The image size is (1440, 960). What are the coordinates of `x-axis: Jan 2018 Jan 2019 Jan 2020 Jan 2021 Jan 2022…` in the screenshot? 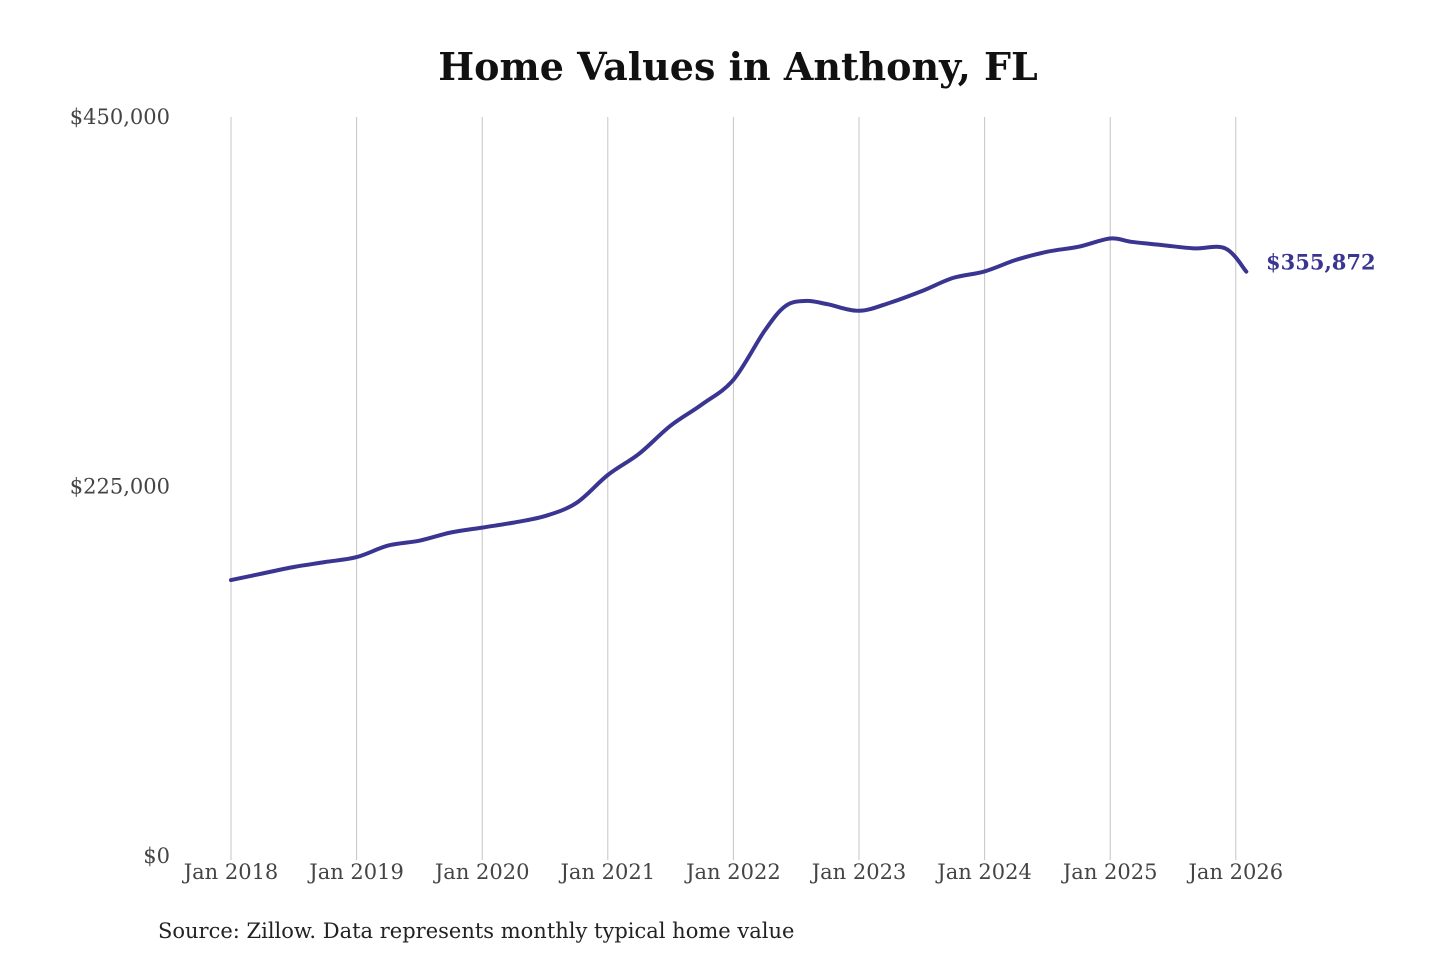 It's located at (732, 872).